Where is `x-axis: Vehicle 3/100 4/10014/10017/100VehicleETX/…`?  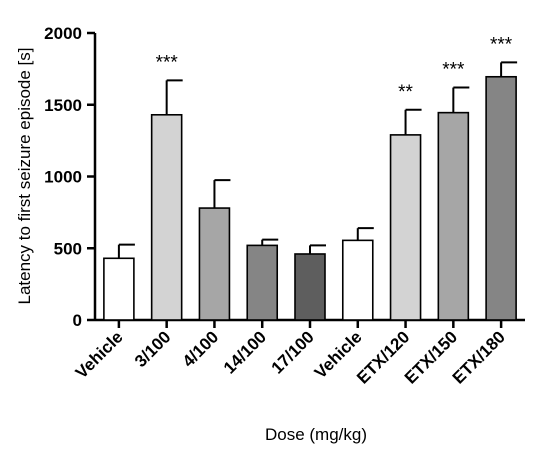
x-axis: Vehicle 3/100 4/10014/10017/100VehicleETX/… is located at coordinates (298, 353).